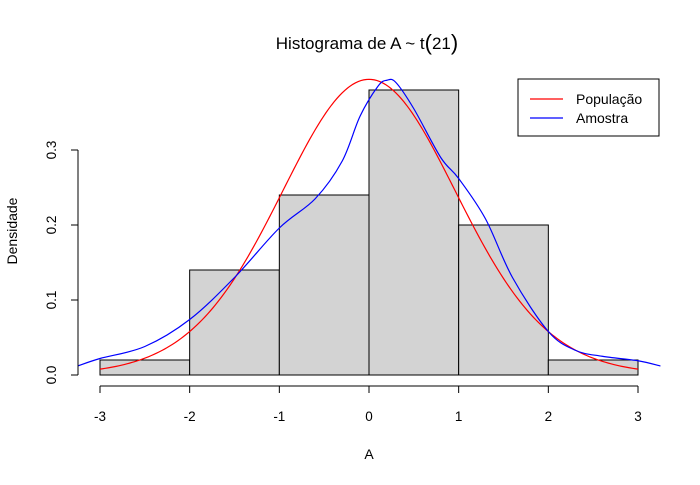  Describe the element at coordinates (51, 225) in the screenshot. I see `y-tick-label: 0.2` at that location.